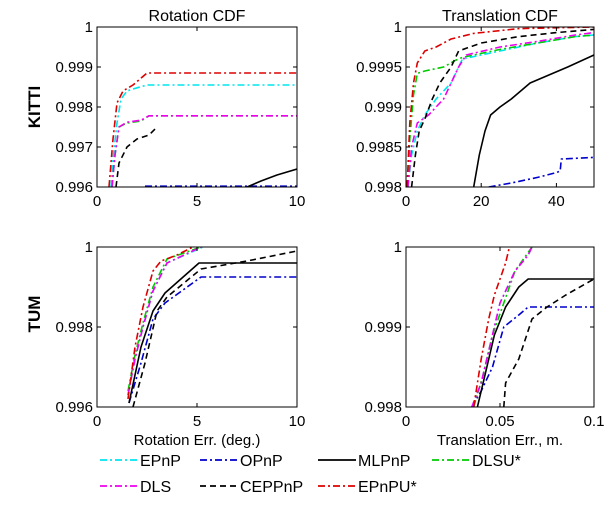 The height and width of the screenshot is (510, 613). I want to click on legend-label: MLPnP, so click(384, 461).